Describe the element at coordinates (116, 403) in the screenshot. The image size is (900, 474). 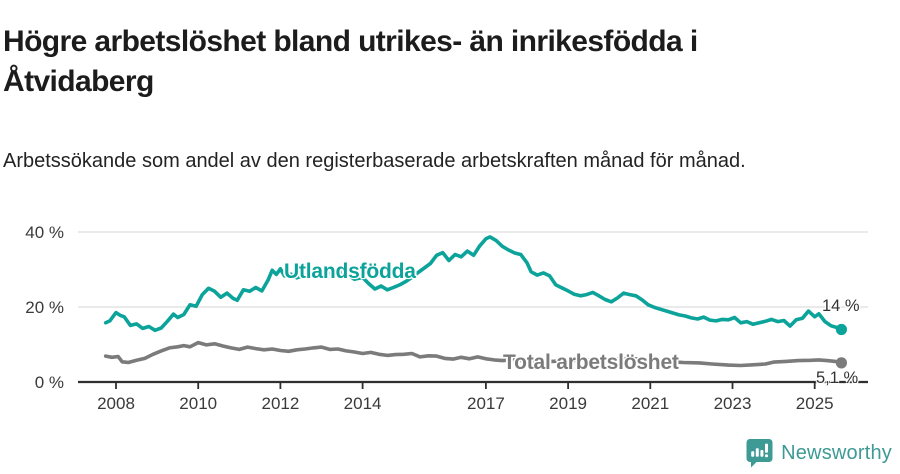
I see `x-tick-label-2008: 2008` at that location.